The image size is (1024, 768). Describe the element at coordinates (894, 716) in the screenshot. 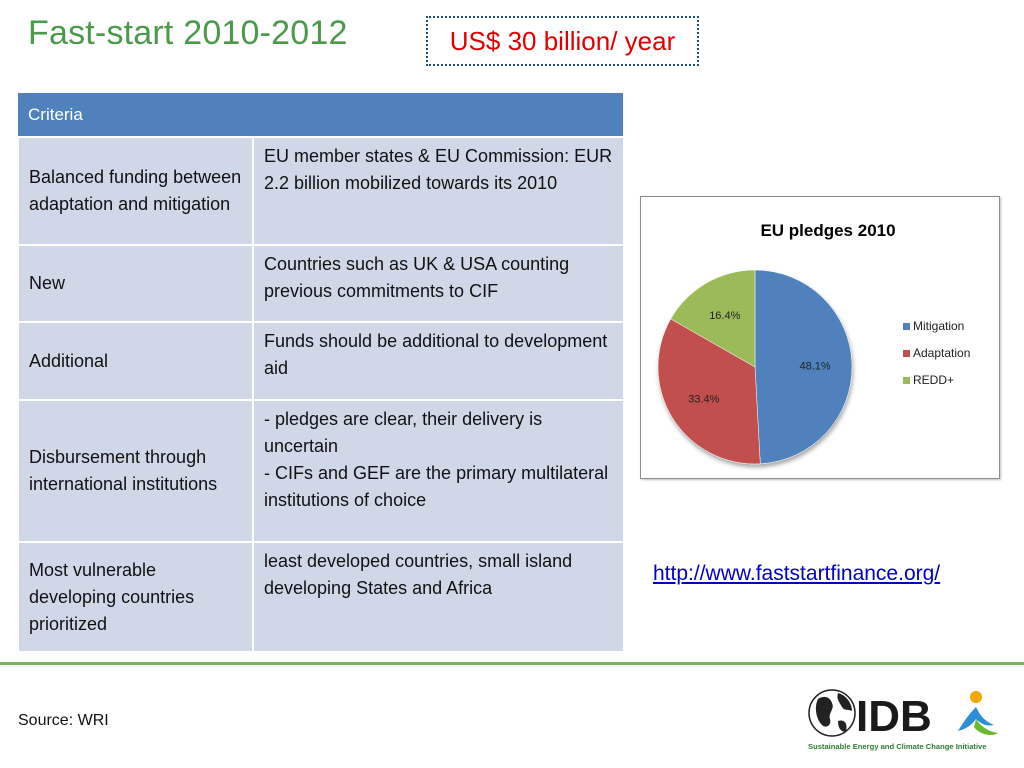

I see `logo-text: IDB` at that location.